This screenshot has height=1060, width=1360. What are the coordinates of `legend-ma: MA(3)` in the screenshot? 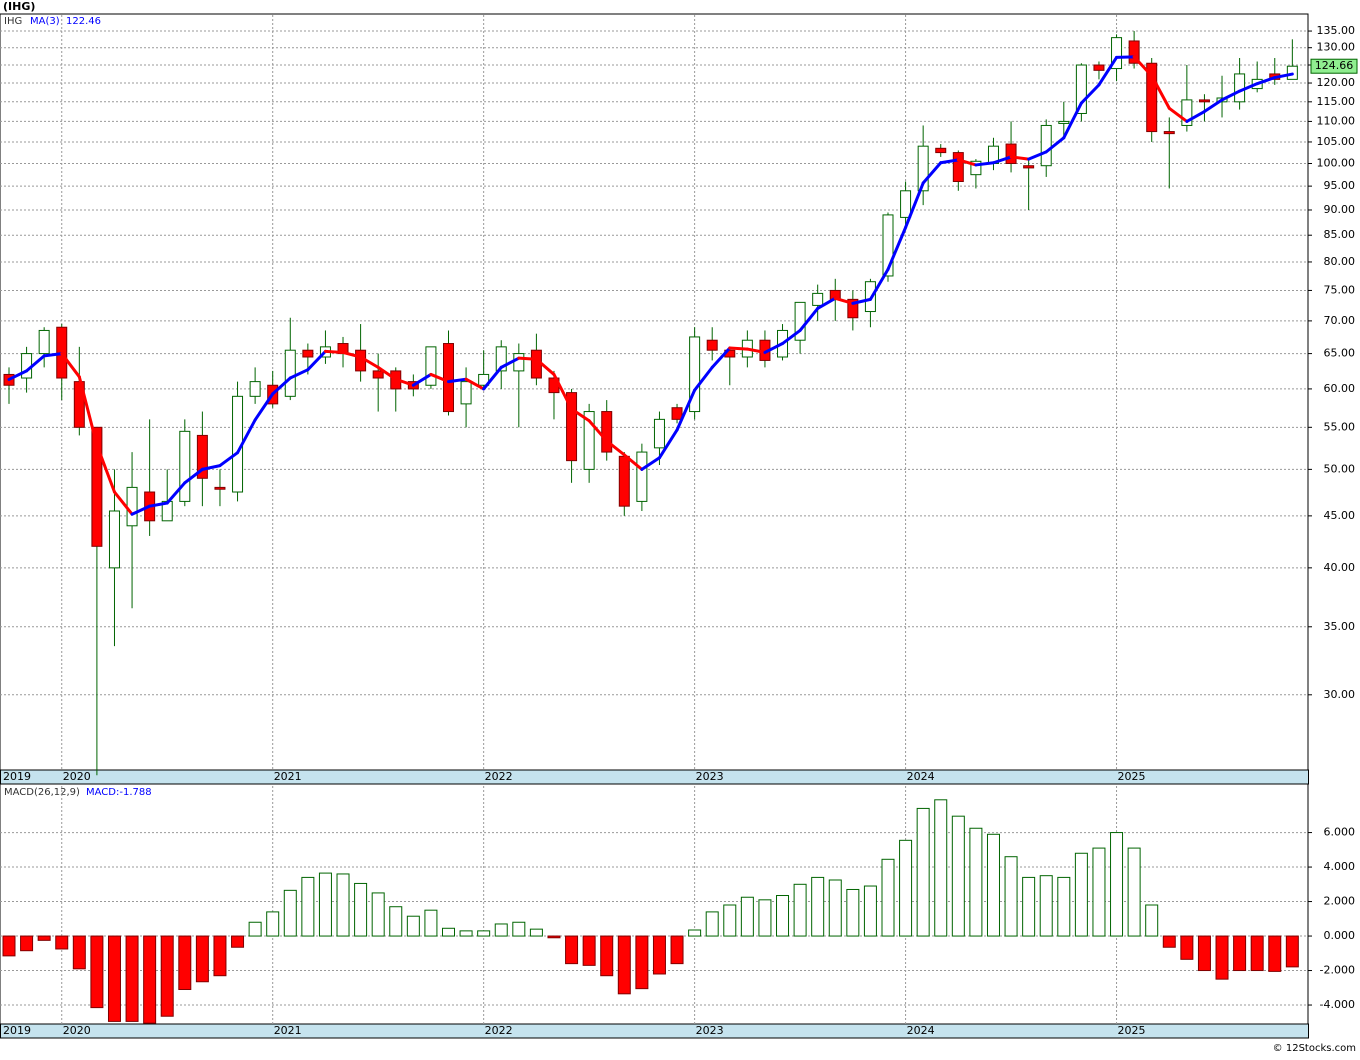 It's located at (45, 21).